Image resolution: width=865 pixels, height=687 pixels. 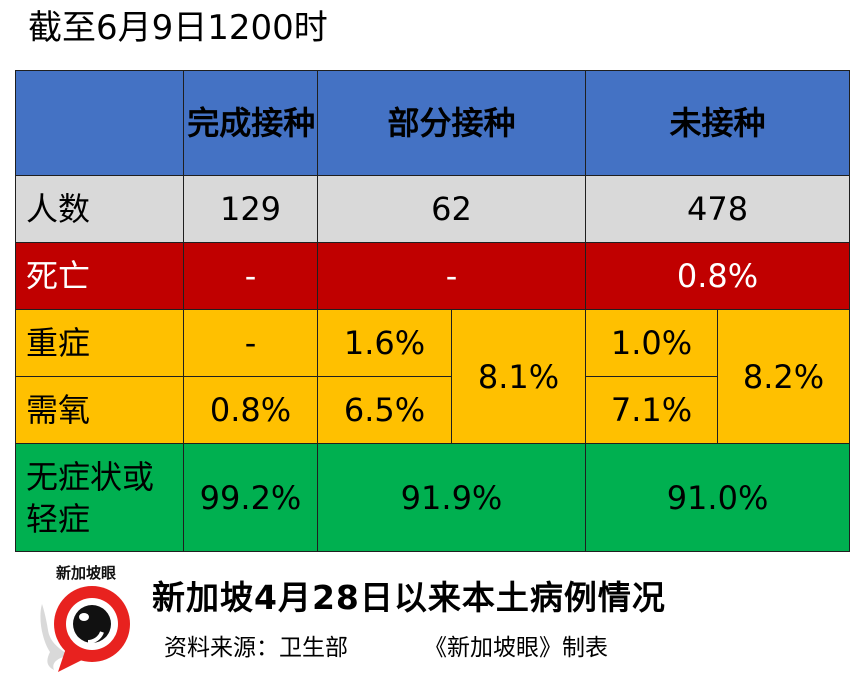 I want to click on row-label-death: 死亡, so click(x=99, y=276).